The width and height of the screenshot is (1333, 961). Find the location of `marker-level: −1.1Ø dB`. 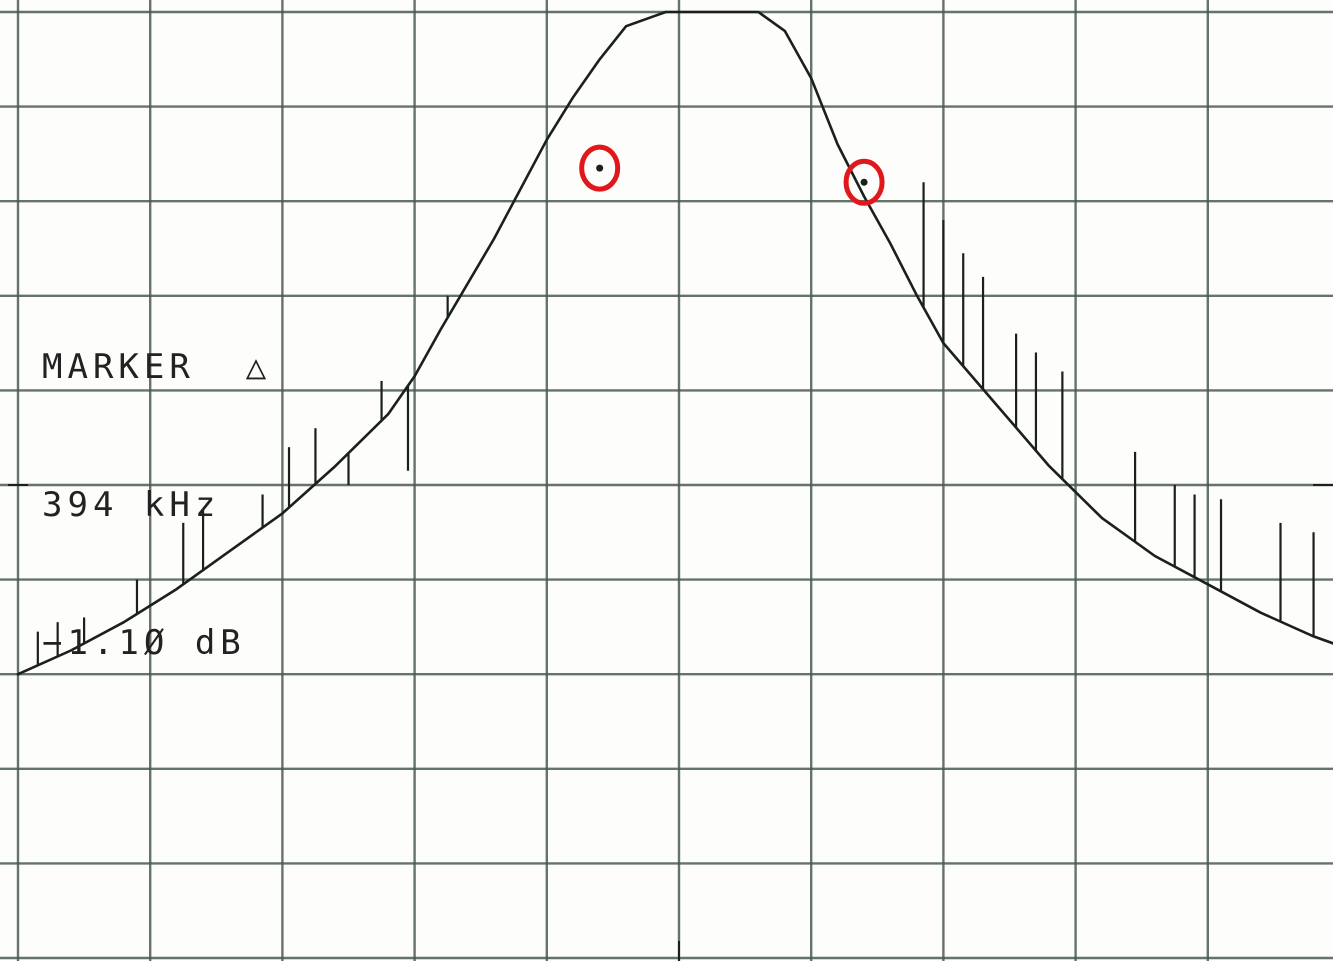

marker-level: −1.1Ø dB is located at coordinates (144, 643).